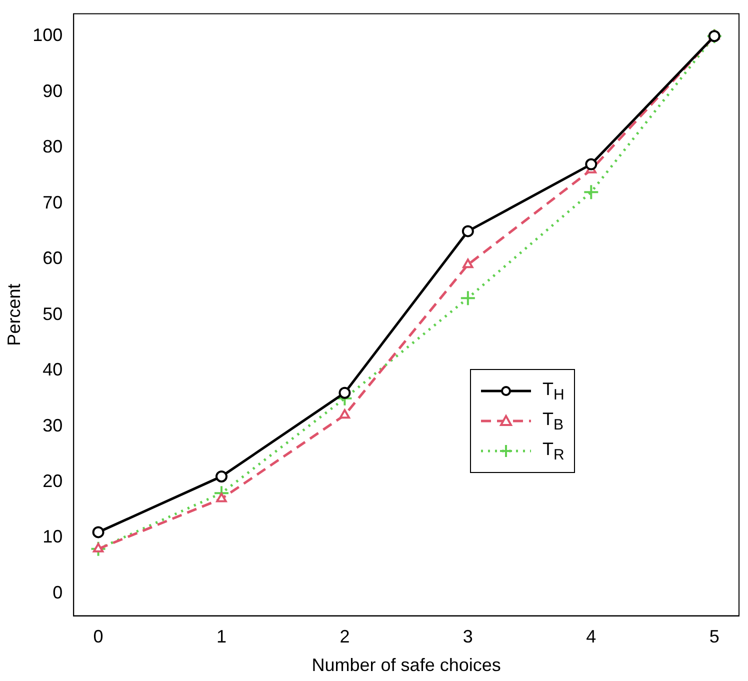 The width and height of the screenshot is (748, 681). I want to click on y-tick-label: 20, so click(52, 480).